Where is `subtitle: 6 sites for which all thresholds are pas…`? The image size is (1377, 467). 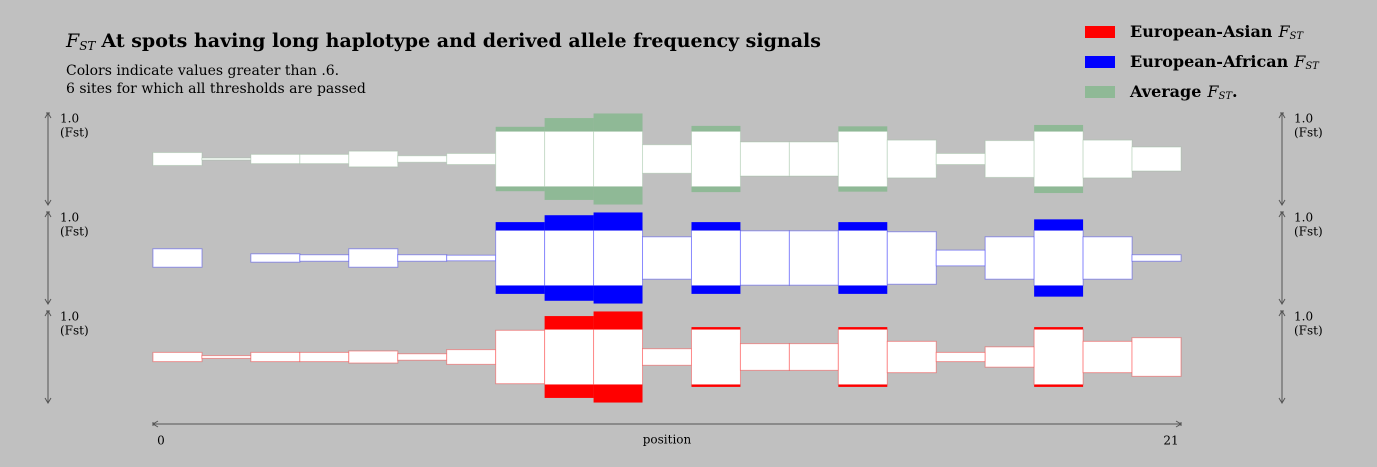 subtitle: 6 sites for which all thresholds are pas… is located at coordinates (216, 89).